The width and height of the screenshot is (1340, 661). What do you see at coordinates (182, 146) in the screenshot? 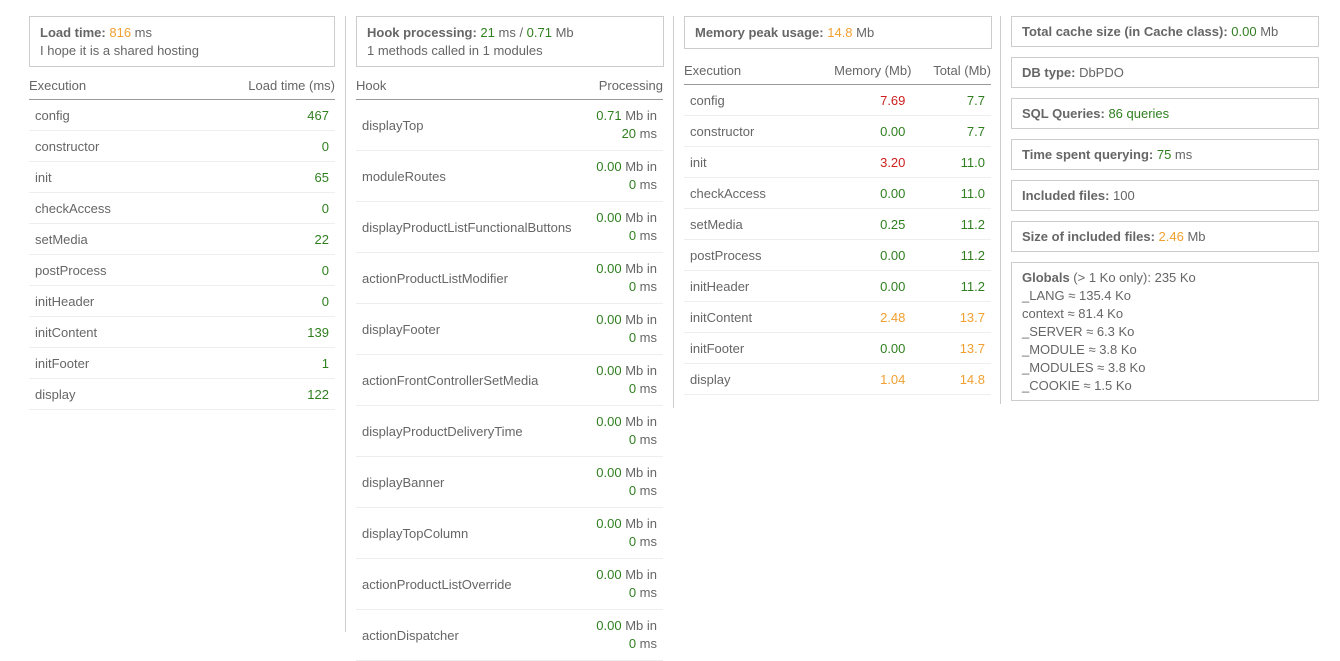
I see `table-row: constructor 0` at bounding box center [182, 146].